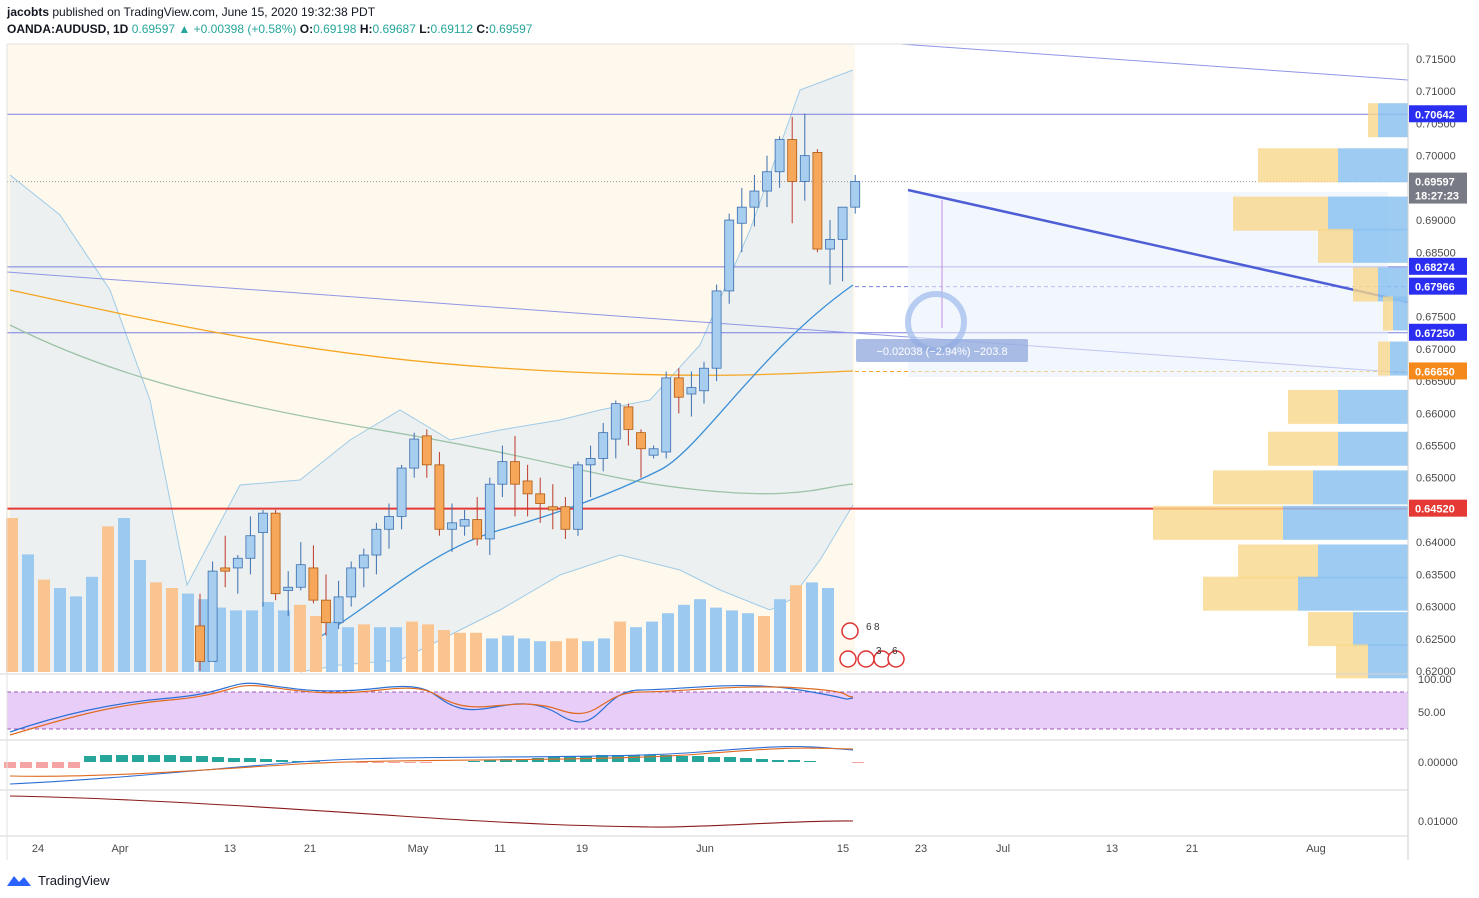  What do you see at coordinates (483, 29) in the screenshot?
I see `close-label: C:` at bounding box center [483, 29].